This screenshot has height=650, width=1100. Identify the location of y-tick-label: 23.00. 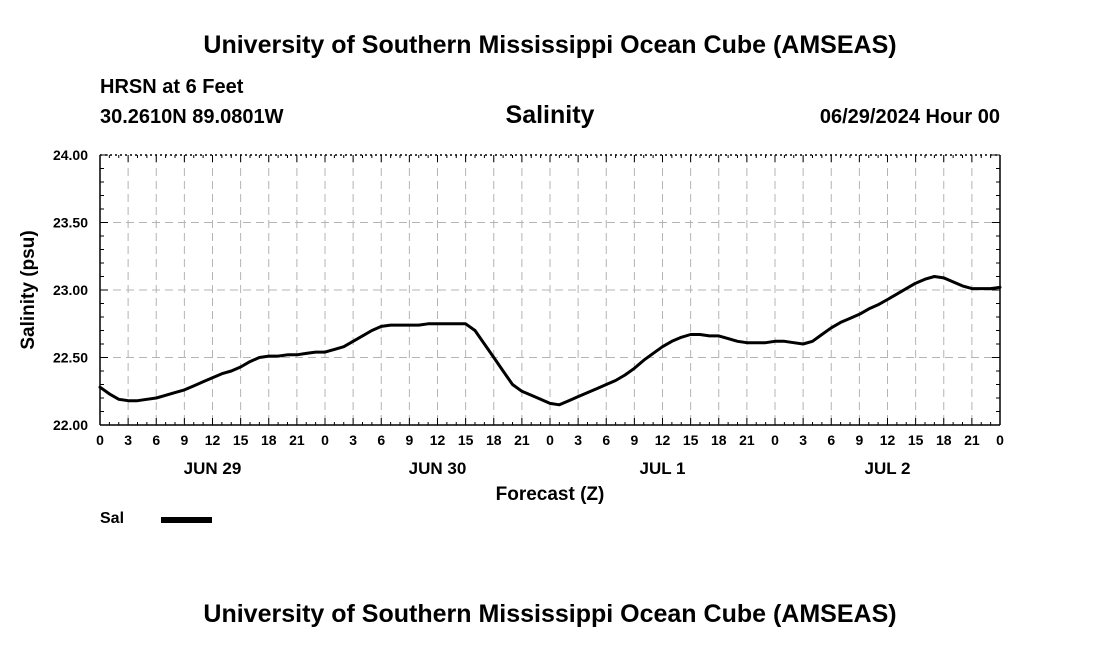
(70, 290).